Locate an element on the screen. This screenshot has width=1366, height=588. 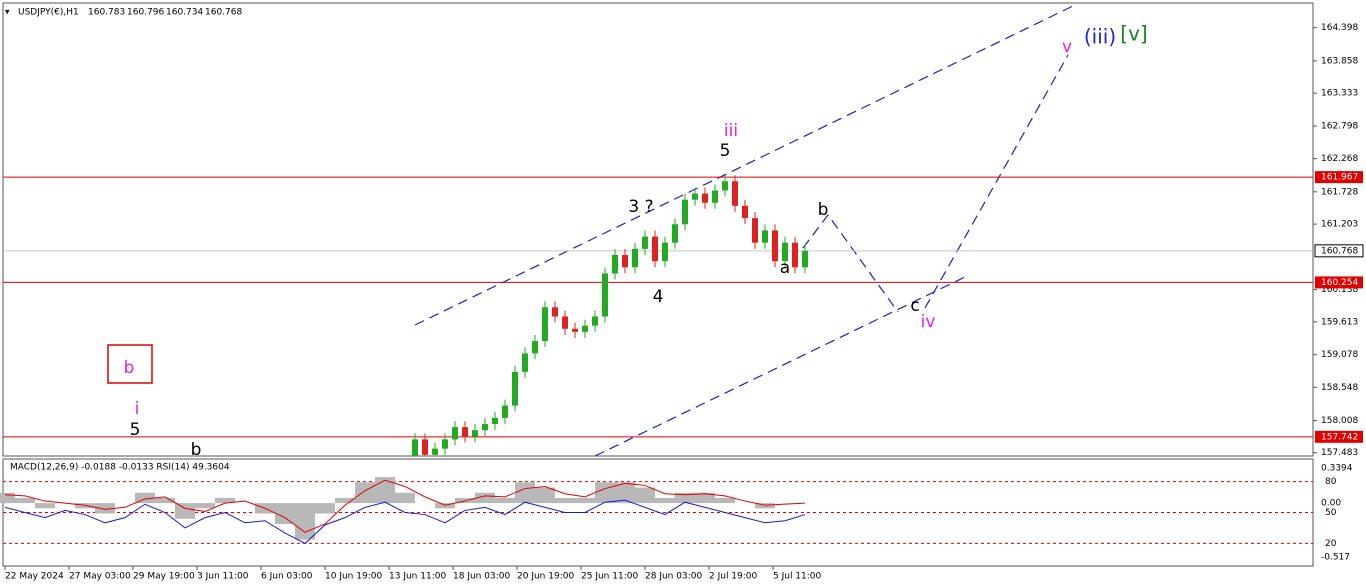
y-tick-label: 160.138 is located at coordinates (1339, 290).